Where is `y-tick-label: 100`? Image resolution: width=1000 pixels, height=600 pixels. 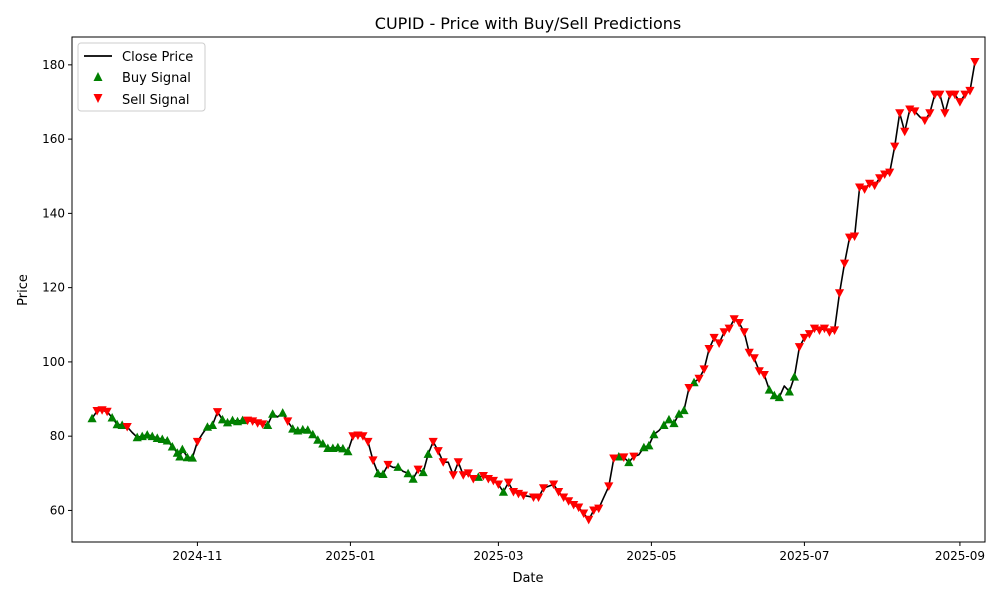
y-tick-label: 100 is located at coordinates (53, 362).